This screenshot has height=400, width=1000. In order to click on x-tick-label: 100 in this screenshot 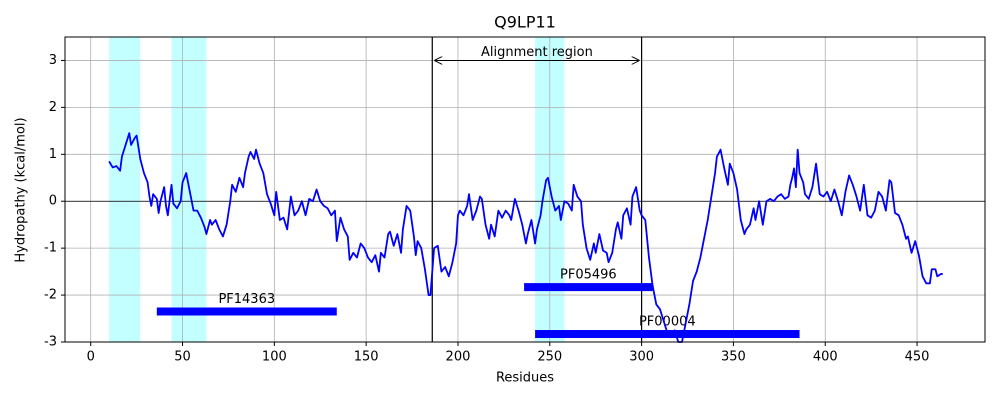, I will do `click(274, 357)`.